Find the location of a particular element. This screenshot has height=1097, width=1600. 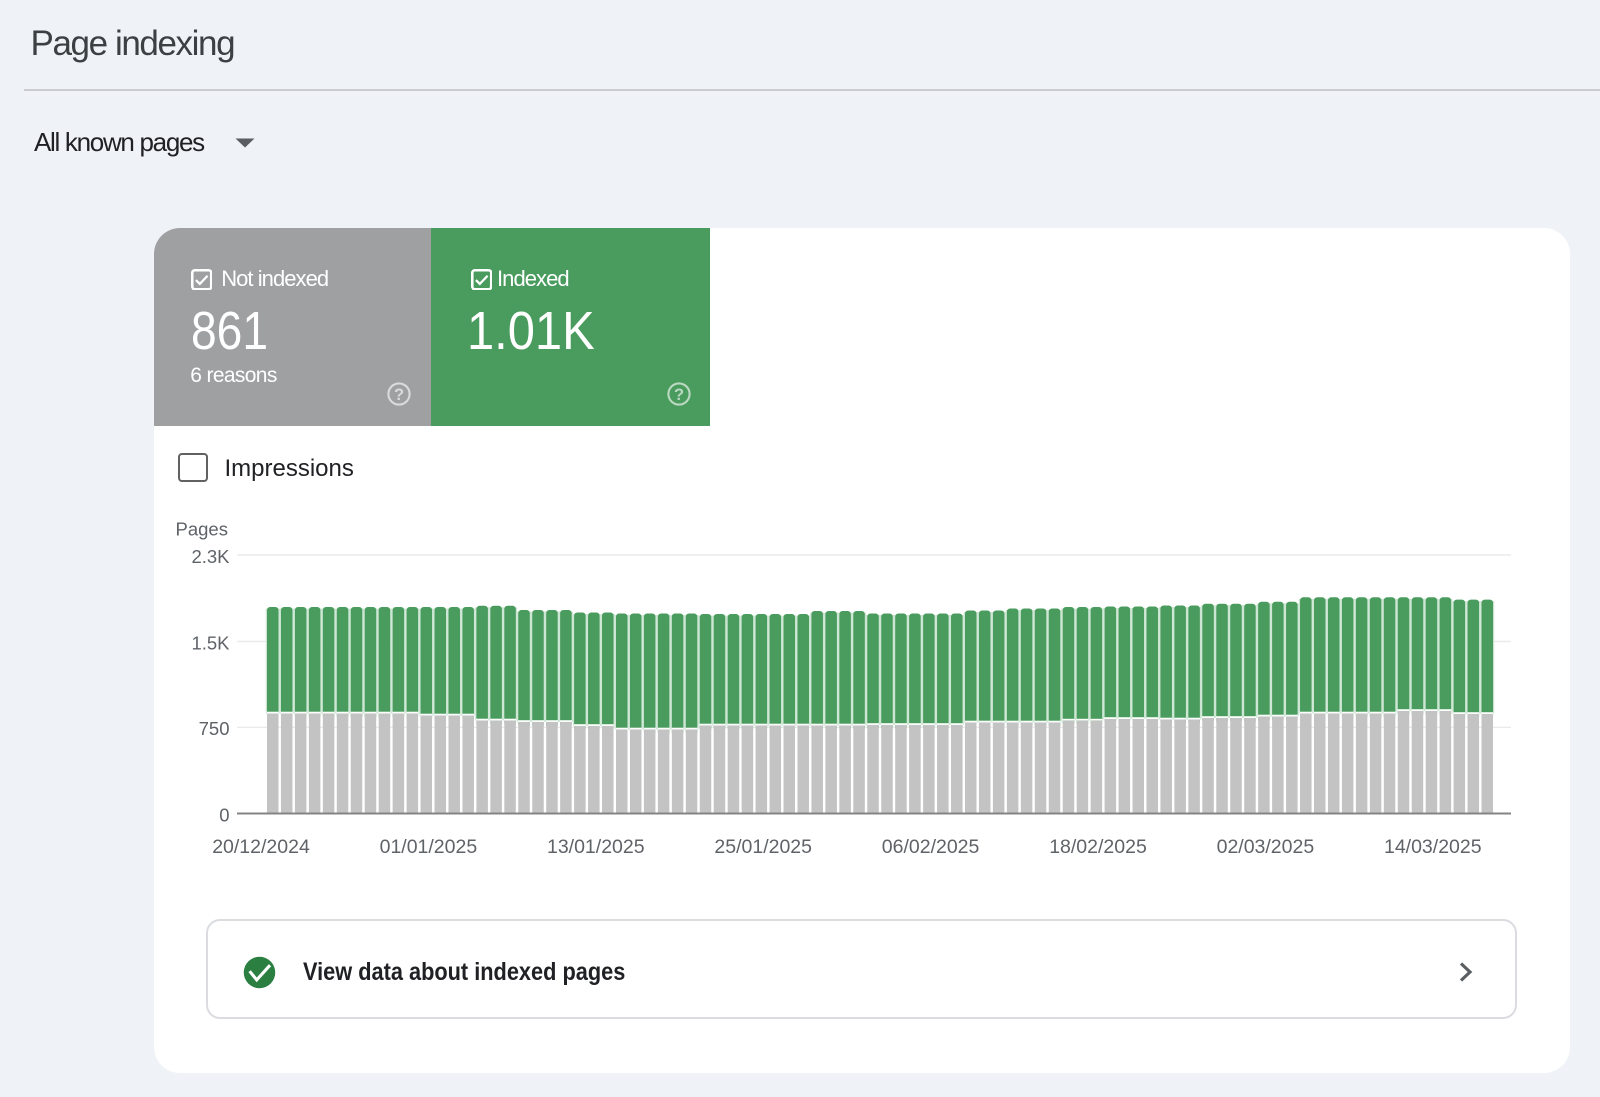

svg-text: 18/02/2025 is located at coordinates (1098, 847).